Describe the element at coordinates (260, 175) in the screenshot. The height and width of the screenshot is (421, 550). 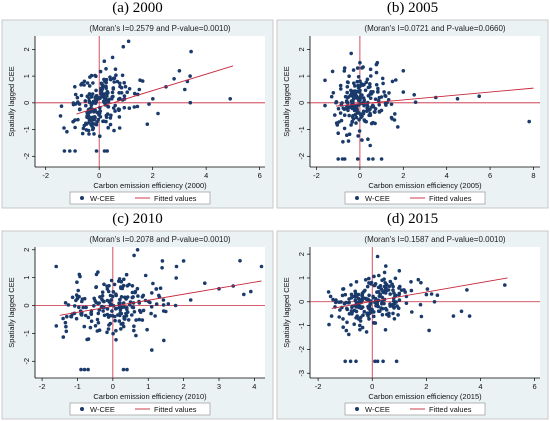
I see `x-tick-label: 6` at that location.